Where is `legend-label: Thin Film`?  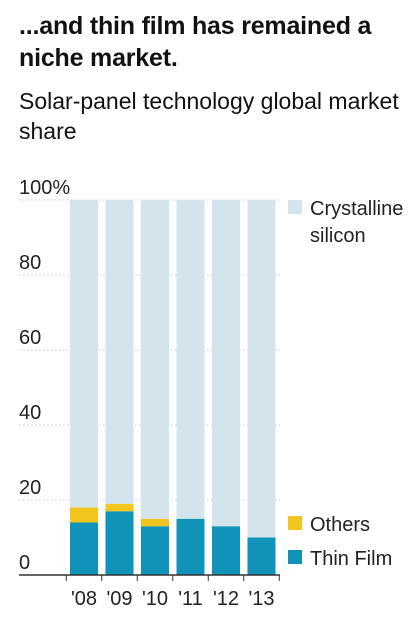 legend-label: Thin Film is located at coordinates (351, 559).